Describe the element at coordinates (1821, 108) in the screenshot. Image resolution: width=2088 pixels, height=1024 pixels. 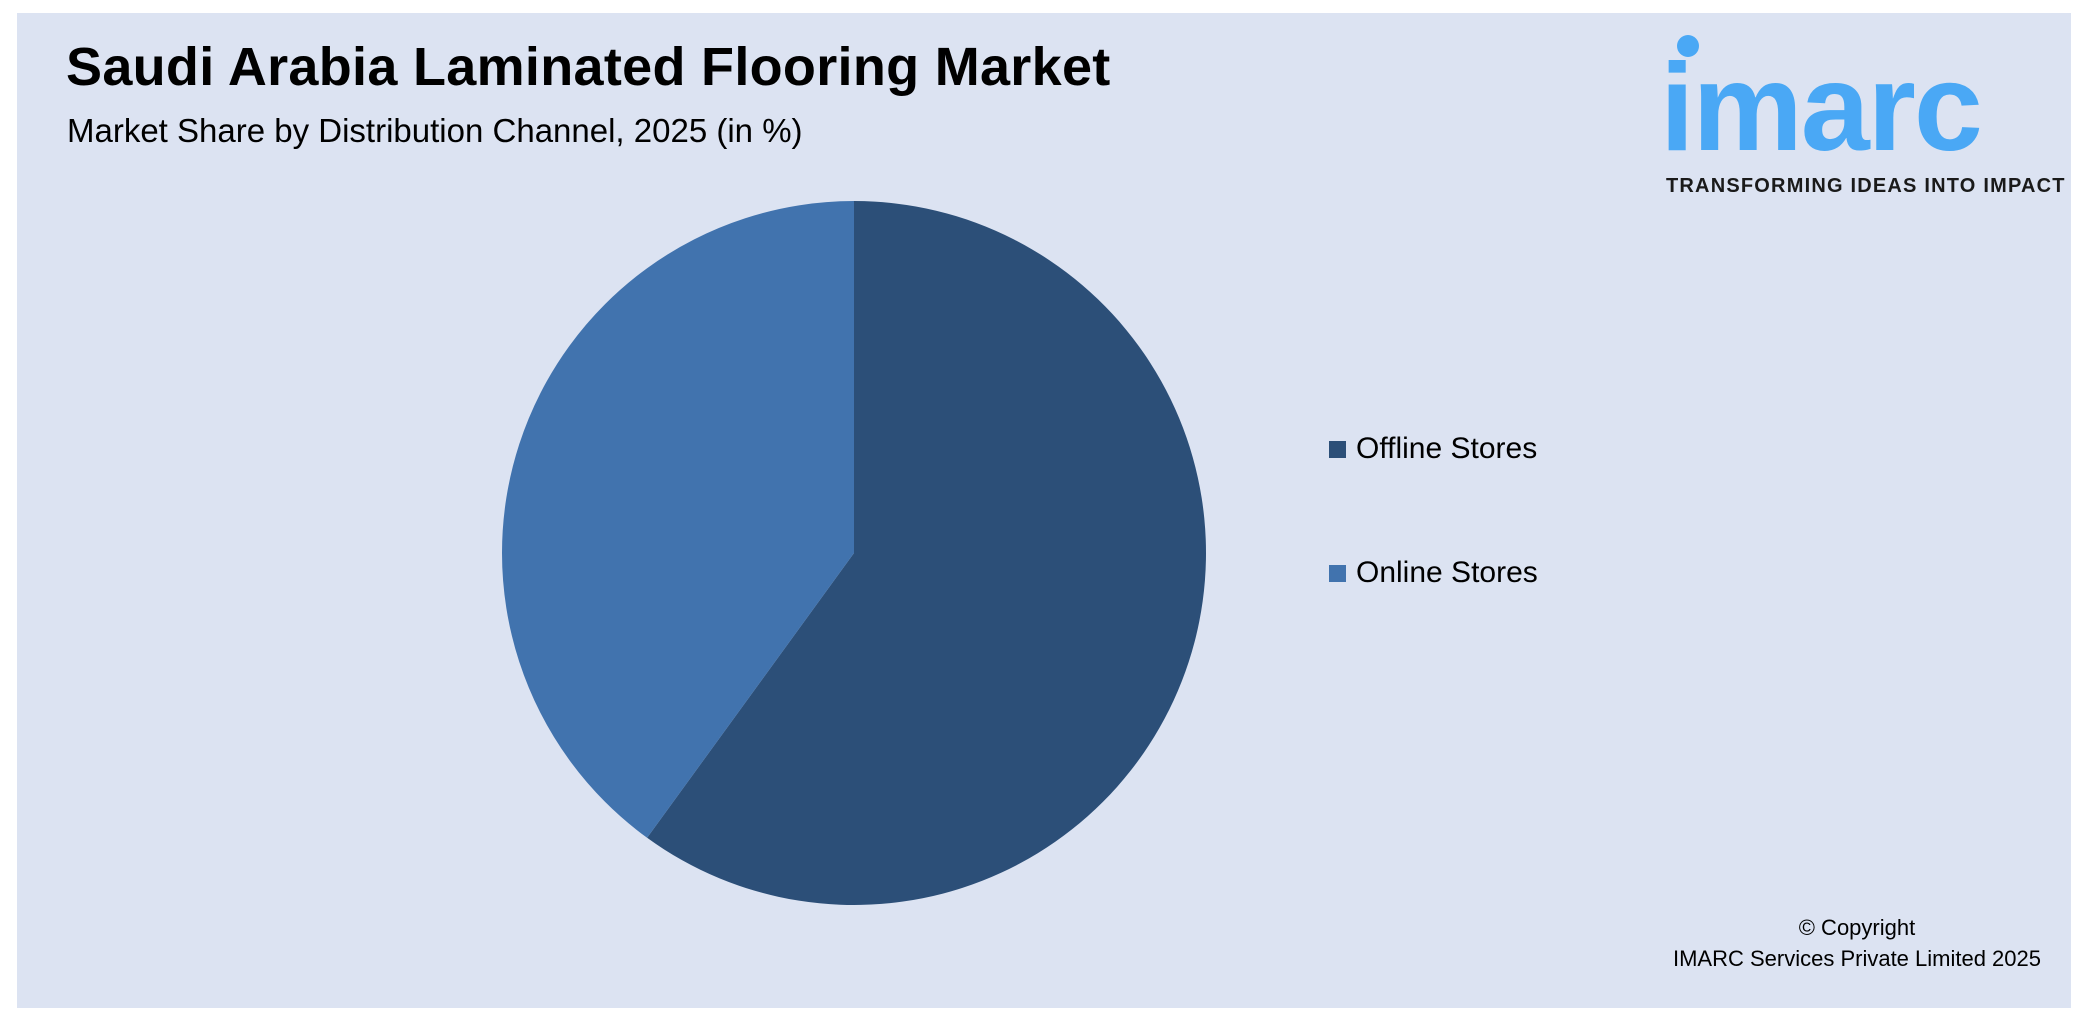
I see `logo-text: imarc` at that location.